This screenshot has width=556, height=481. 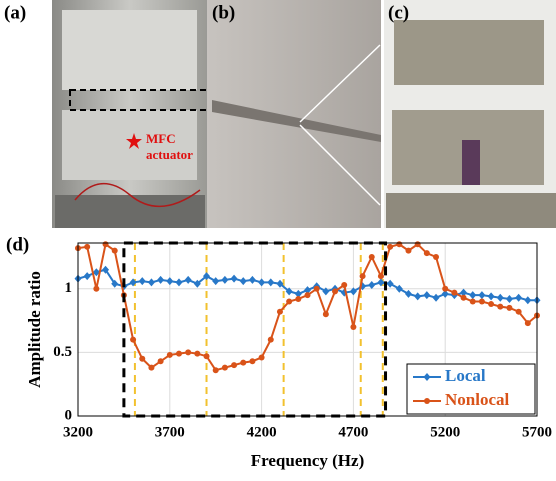 What do you see at coordinates (15, 12) in the screenshot?
I see `panel-label: (a)` at bounding box center [15, 12].